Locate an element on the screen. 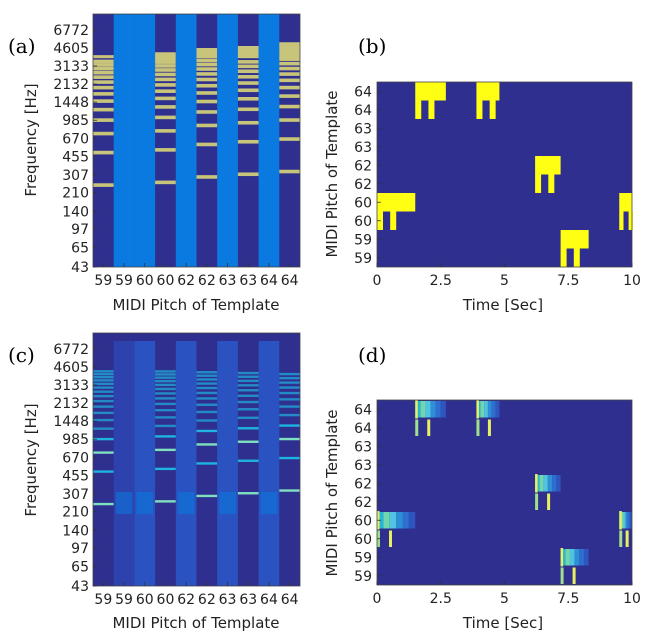 The height and width of the screenshot is (637, 645). panel-d-x-tick-label: 10 is located at coordinates (632, 599).